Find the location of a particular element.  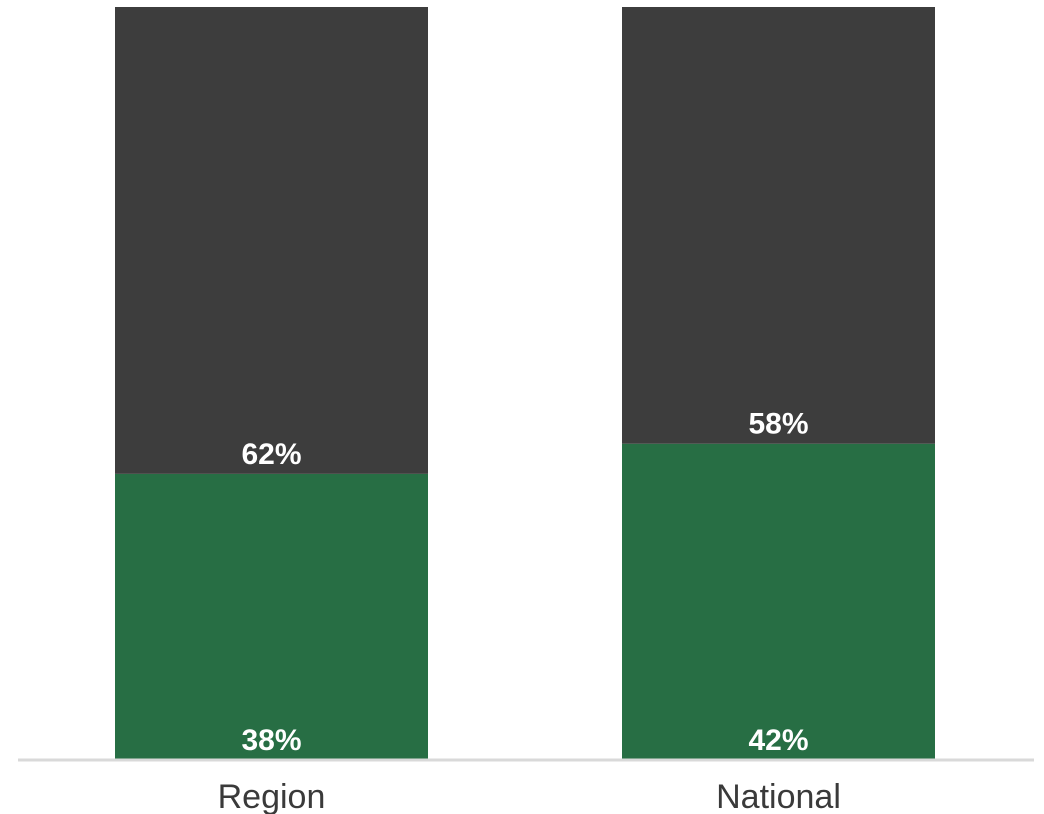

data-label-region-segment-0: 38% is located at coordinates (271, 740).